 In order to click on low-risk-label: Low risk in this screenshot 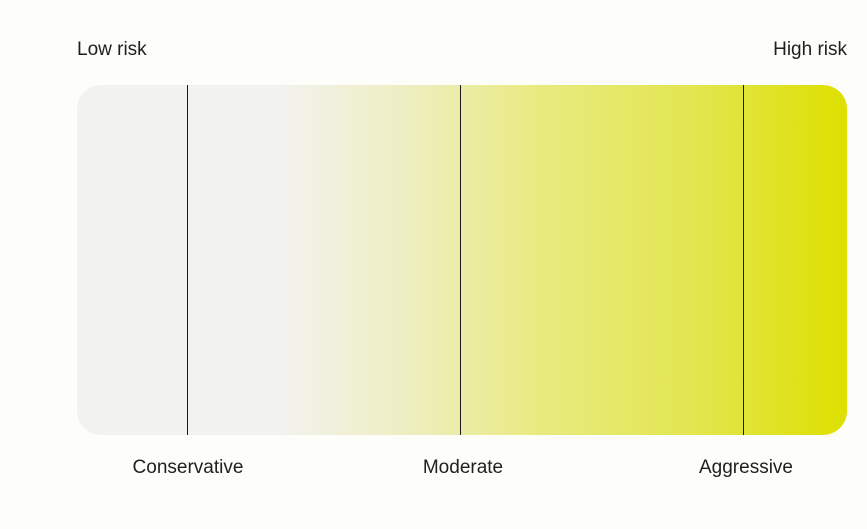, I will do `click(112, 49)`.